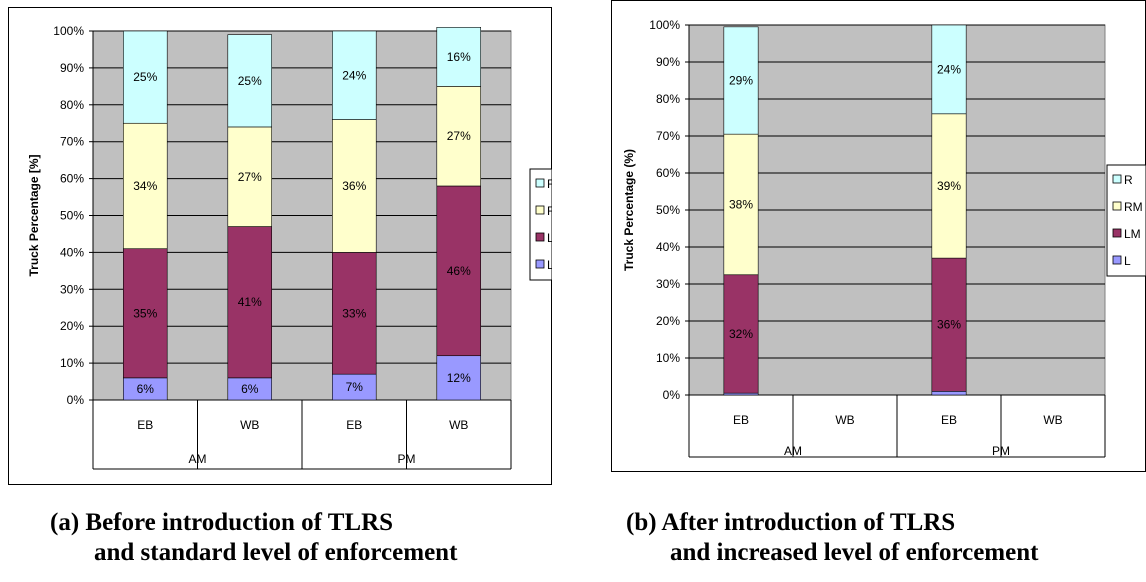 The height and width of the screenshot is (582, 1146). Describe the element at coordinates (146, 389) in the screenshot. I see `data-label-L-0: 6%` at that location.